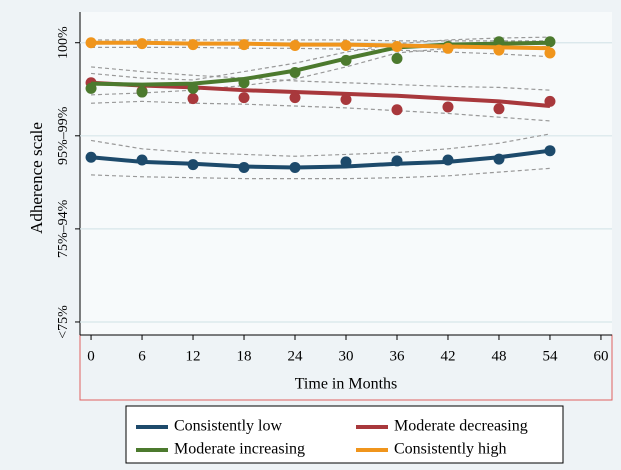 This screenshot has height=470, width=621. What do you see at coordinates (498, 356) in the screenshot?
I see `x-tick-label: 48` at bounding box center [498, 356].